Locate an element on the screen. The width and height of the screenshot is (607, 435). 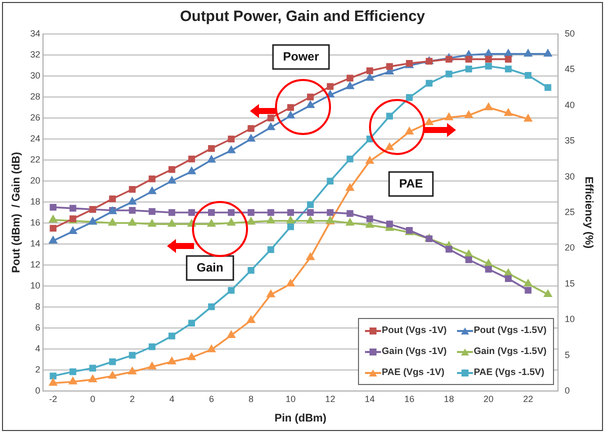
y2-tick-label: 40 is located at coordinates (569, 105).